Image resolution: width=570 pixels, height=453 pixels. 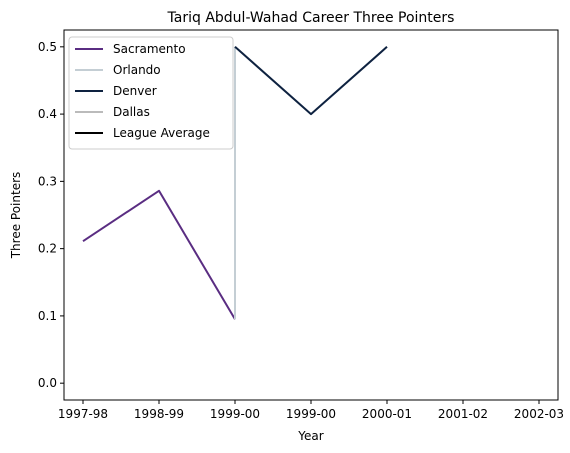 I want to click on legend-entry-label: Dallas, so click(x=131, y=112).